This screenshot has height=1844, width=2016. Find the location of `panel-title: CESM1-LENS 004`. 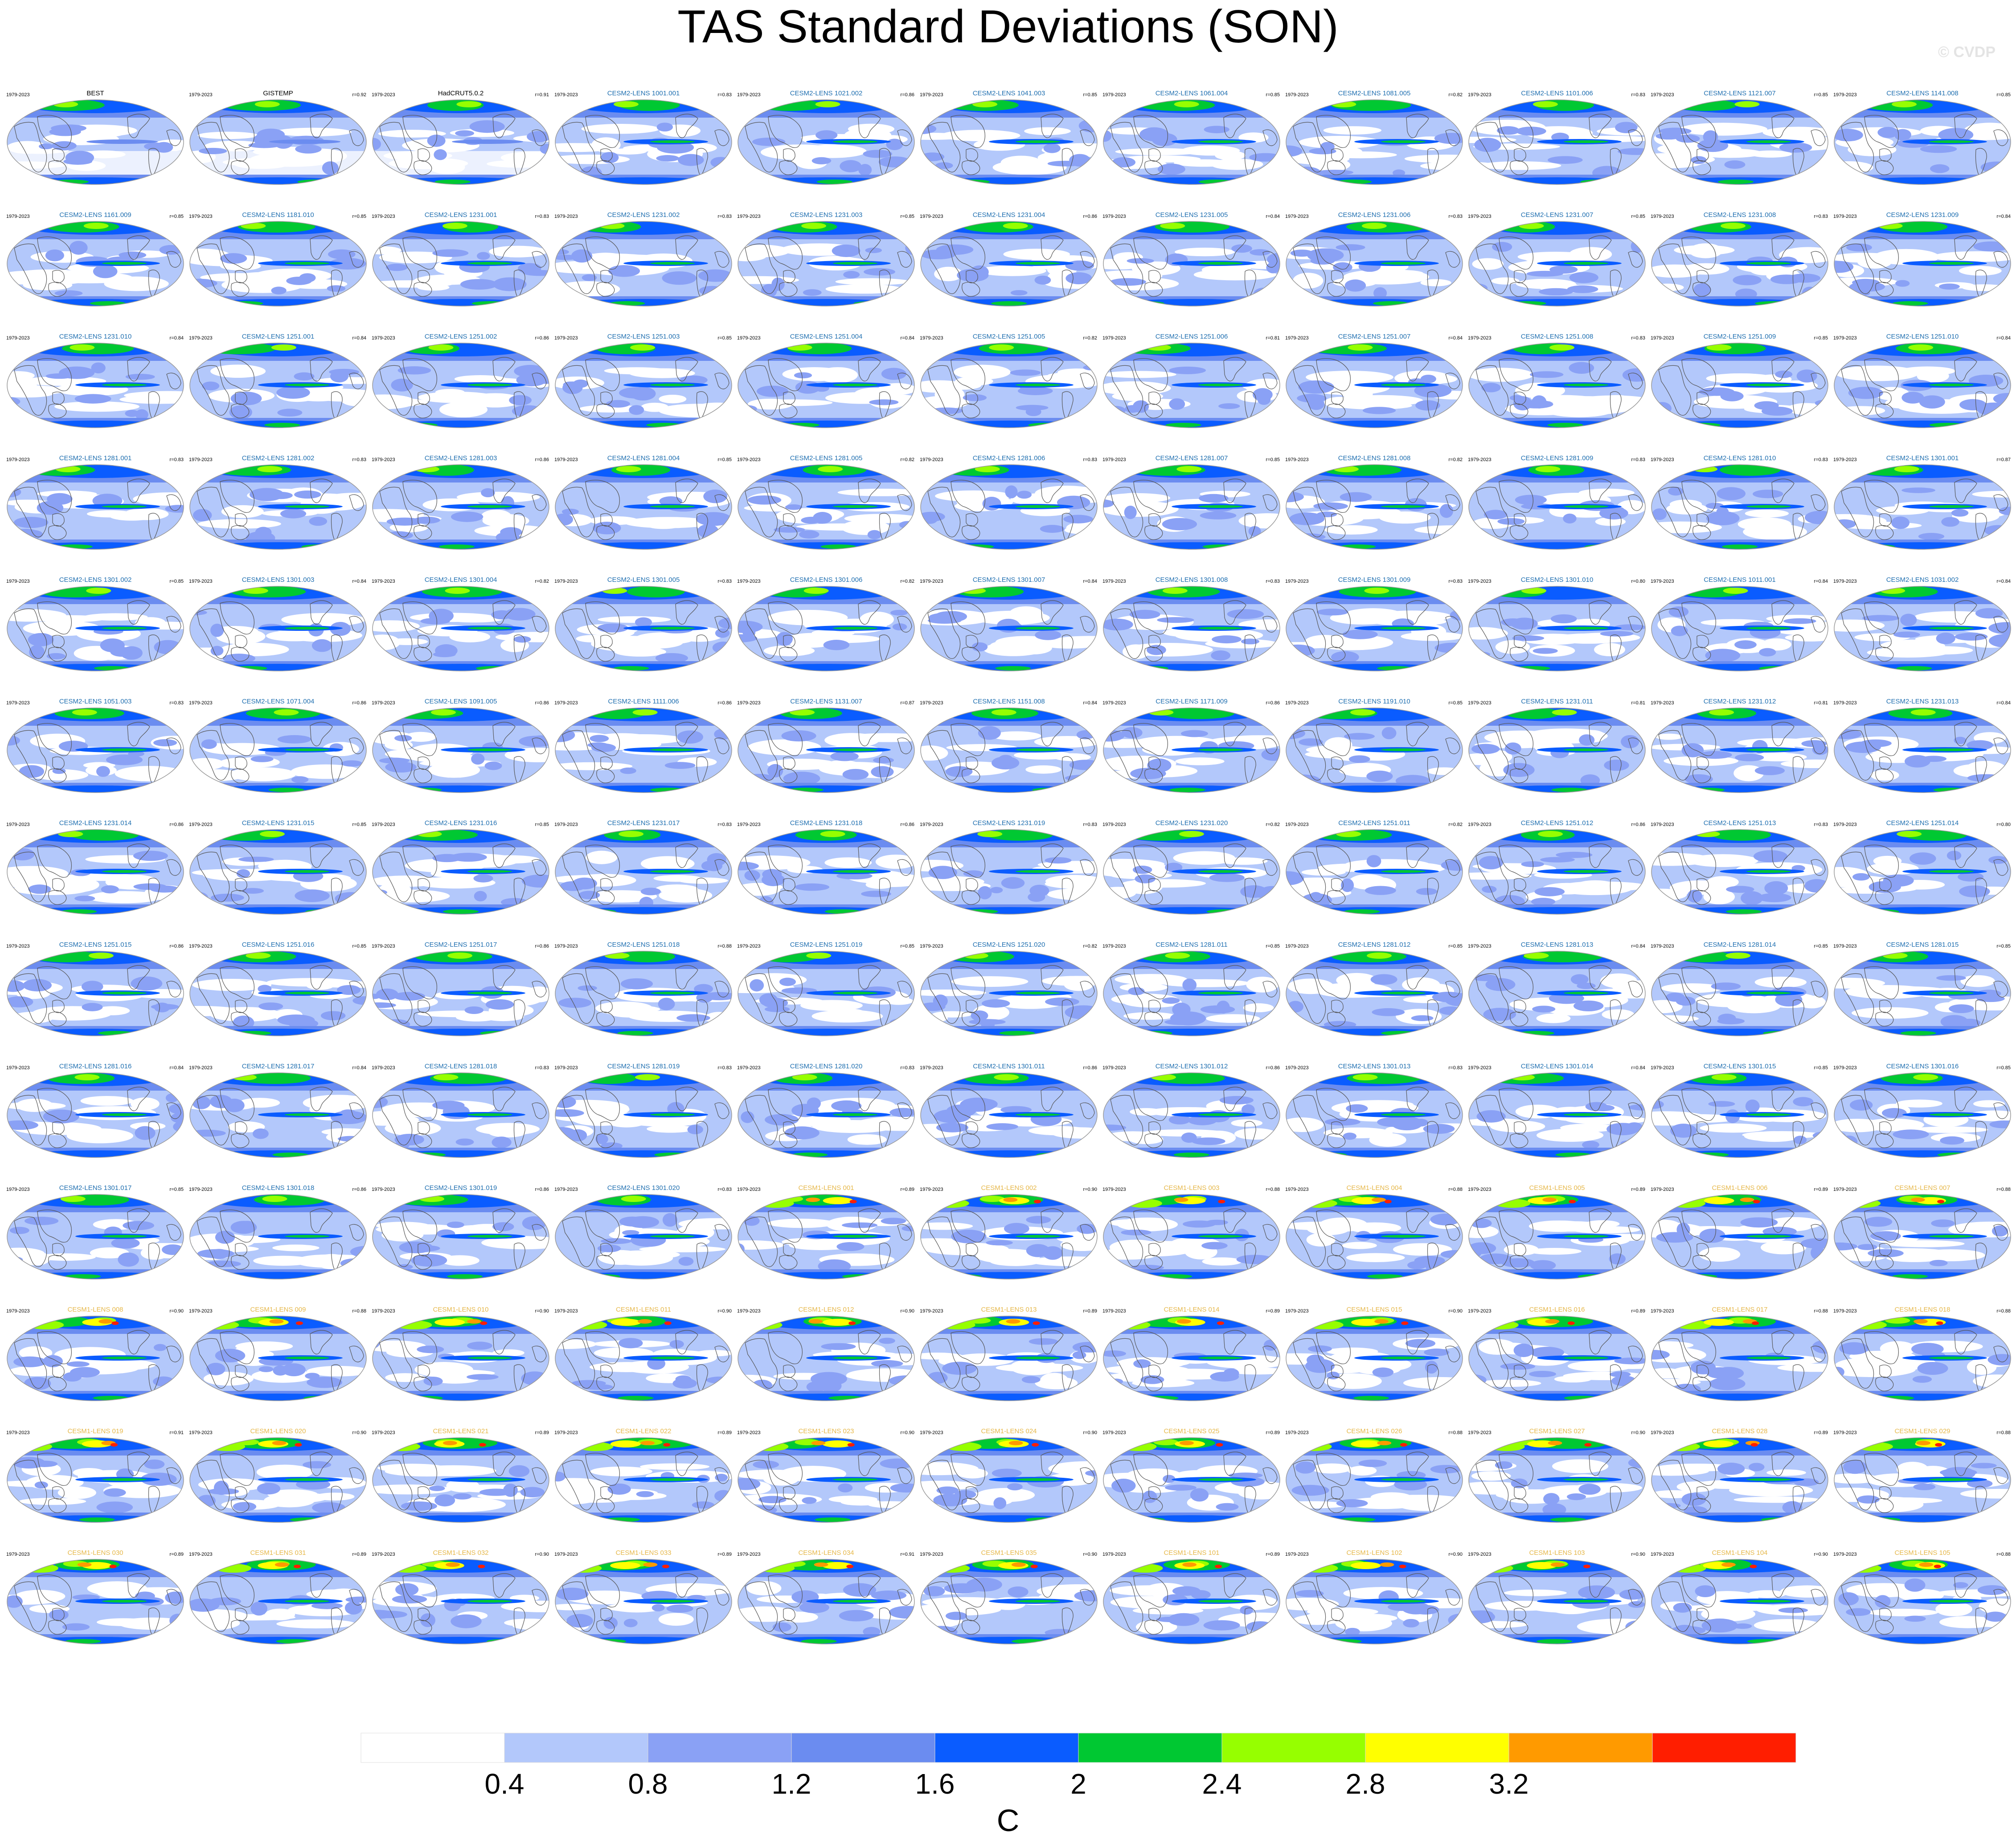

panel-title: CESM1-LENS 004 is located at coordinates (1374, 1188).